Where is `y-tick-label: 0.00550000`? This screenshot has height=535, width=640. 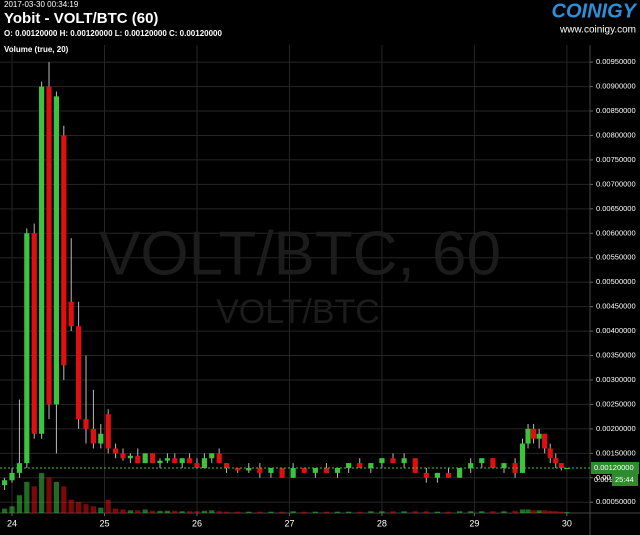
y-tick-label: 0.00550000 is located at coordinates (616, 257).